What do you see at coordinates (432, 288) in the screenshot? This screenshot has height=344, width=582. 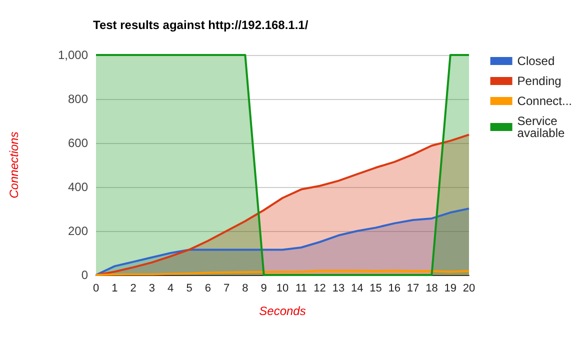 I see `x-tick-label: 18` at bounding box center [432, 288].